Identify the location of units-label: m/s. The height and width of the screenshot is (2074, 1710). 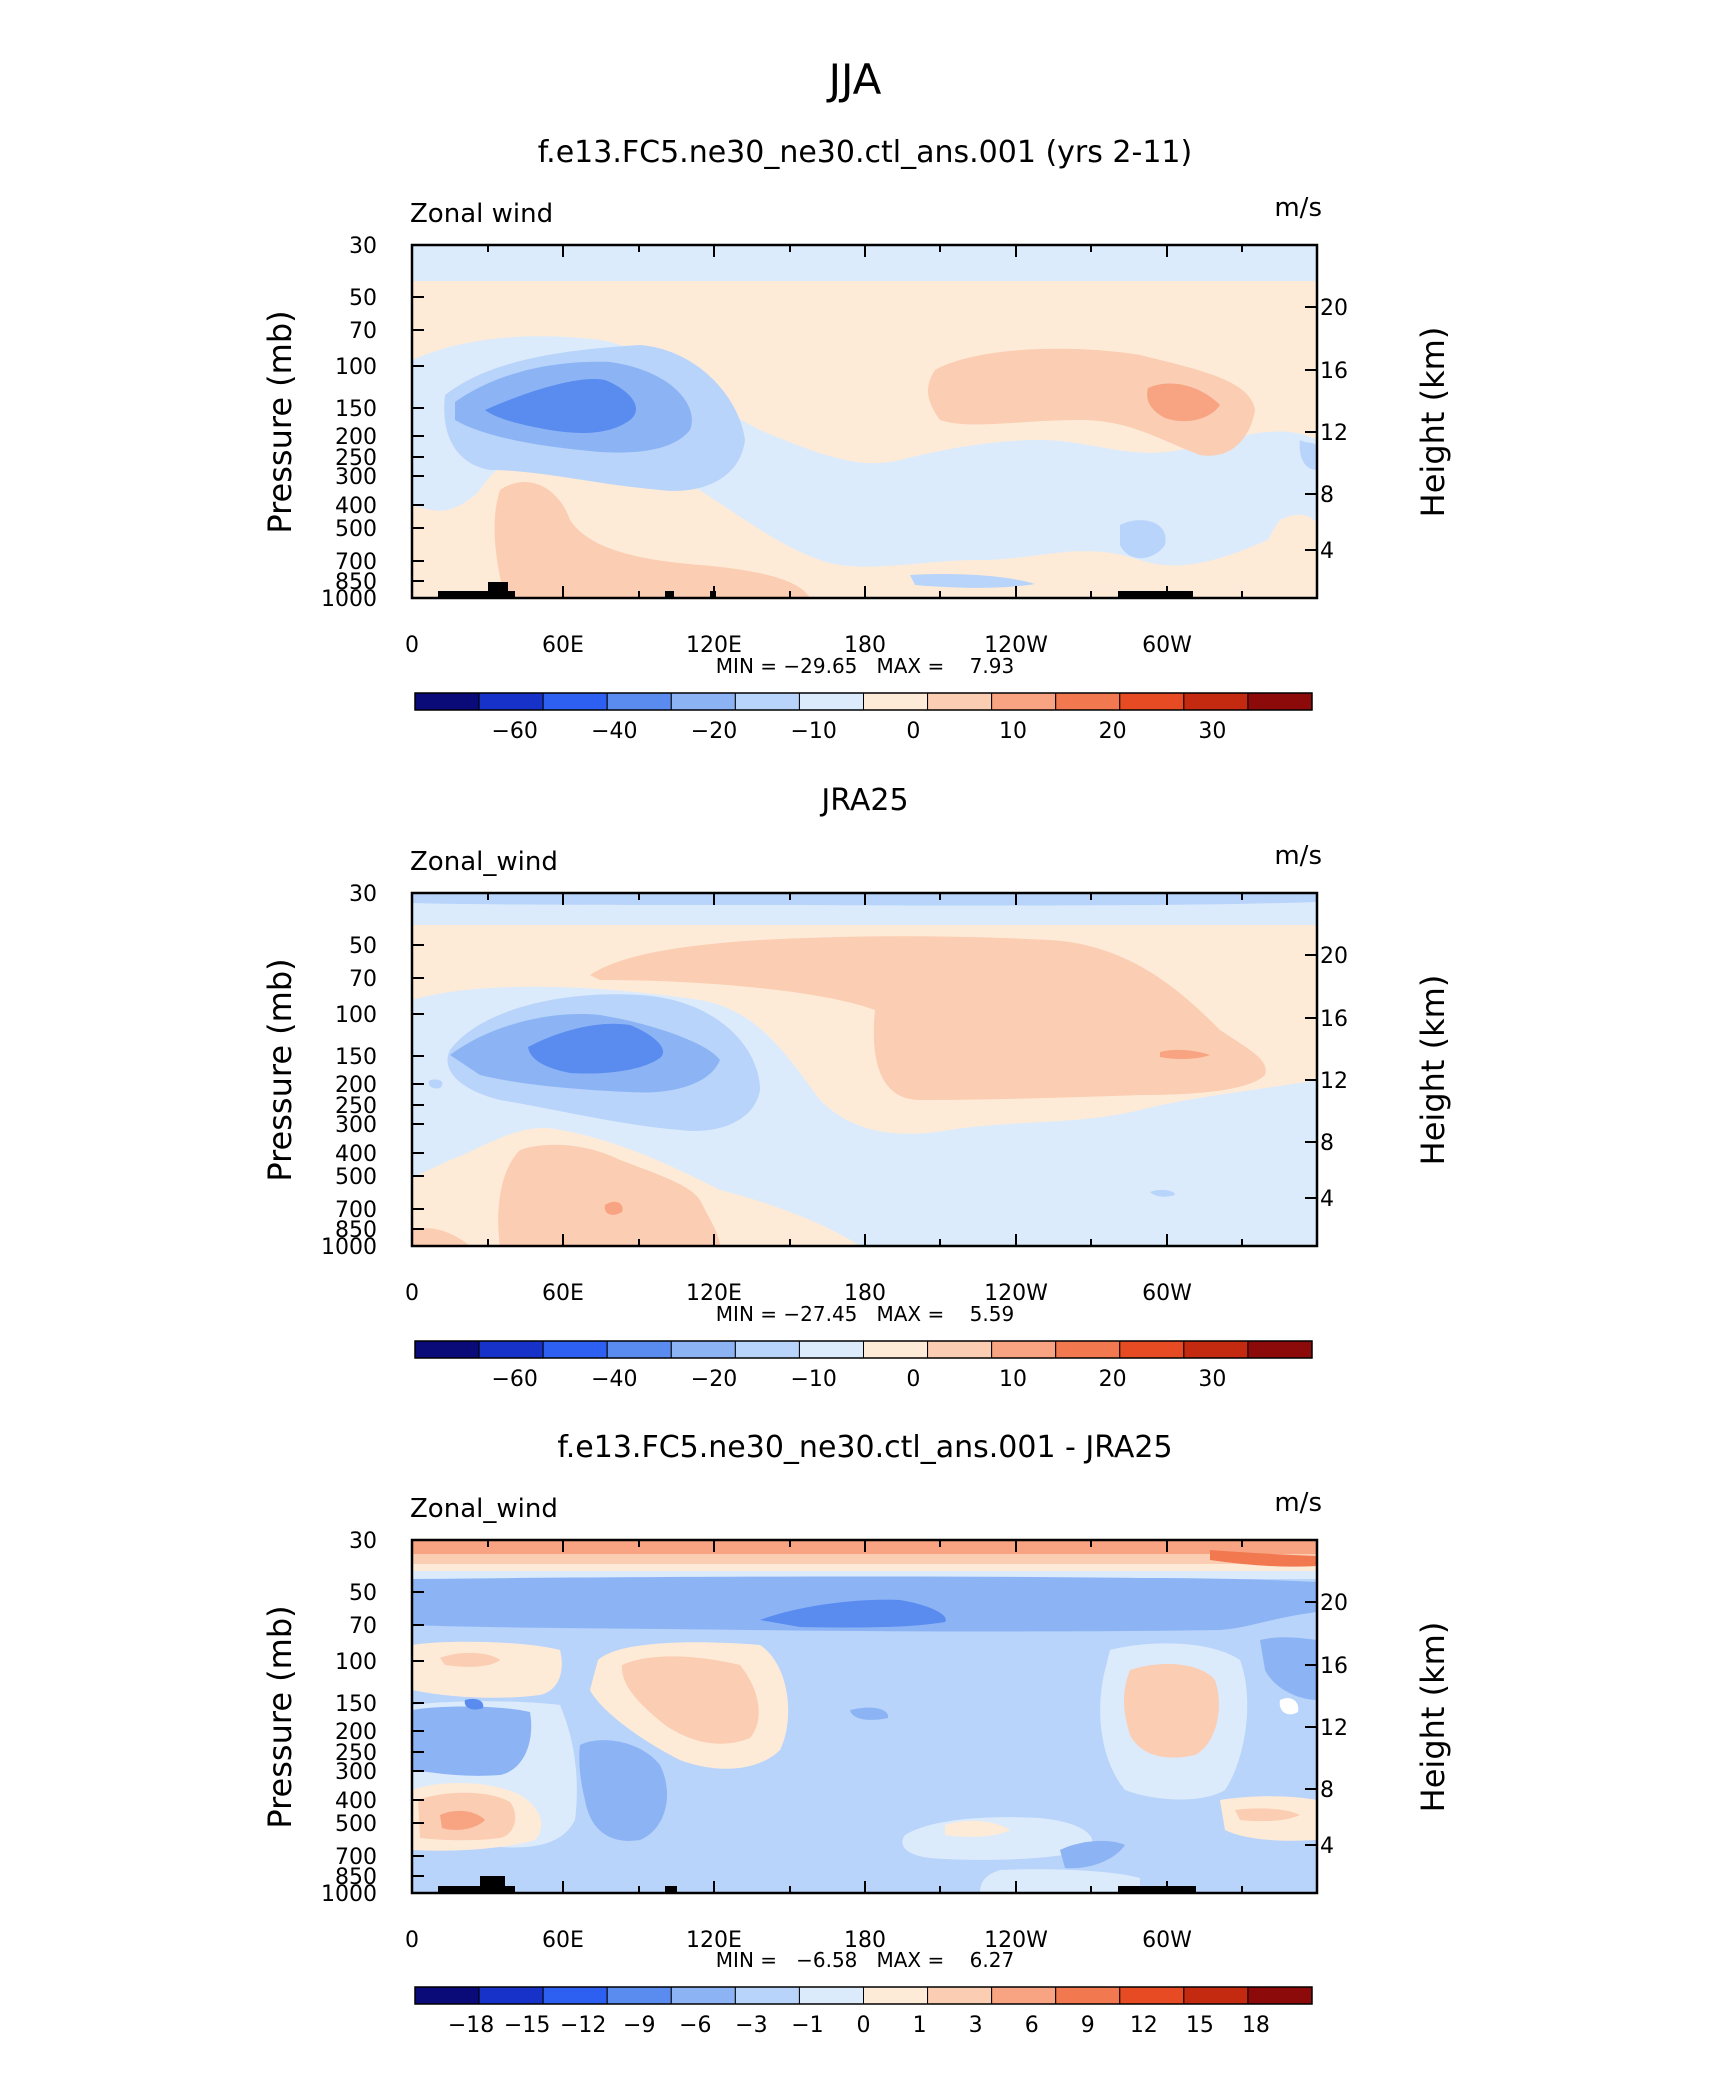
(1298, 856).